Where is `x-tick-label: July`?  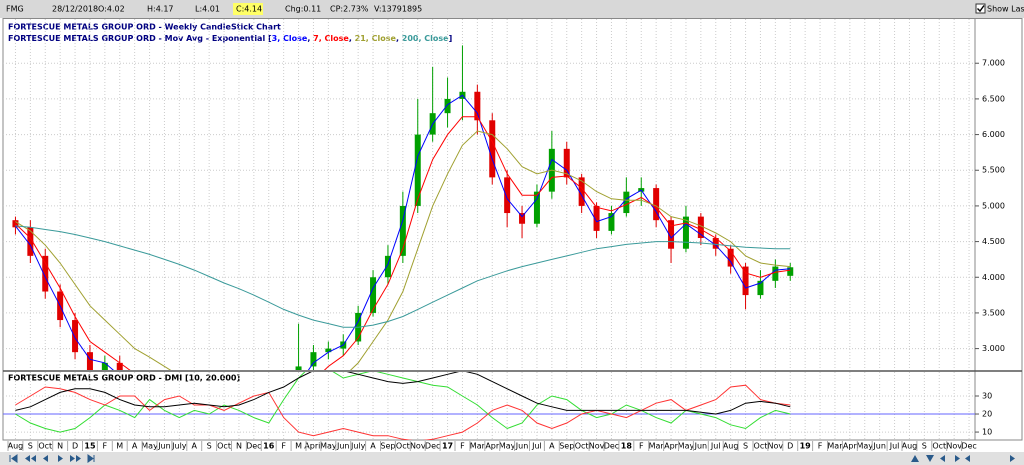
x-tick-label: July is located at coordinates (358, 446).